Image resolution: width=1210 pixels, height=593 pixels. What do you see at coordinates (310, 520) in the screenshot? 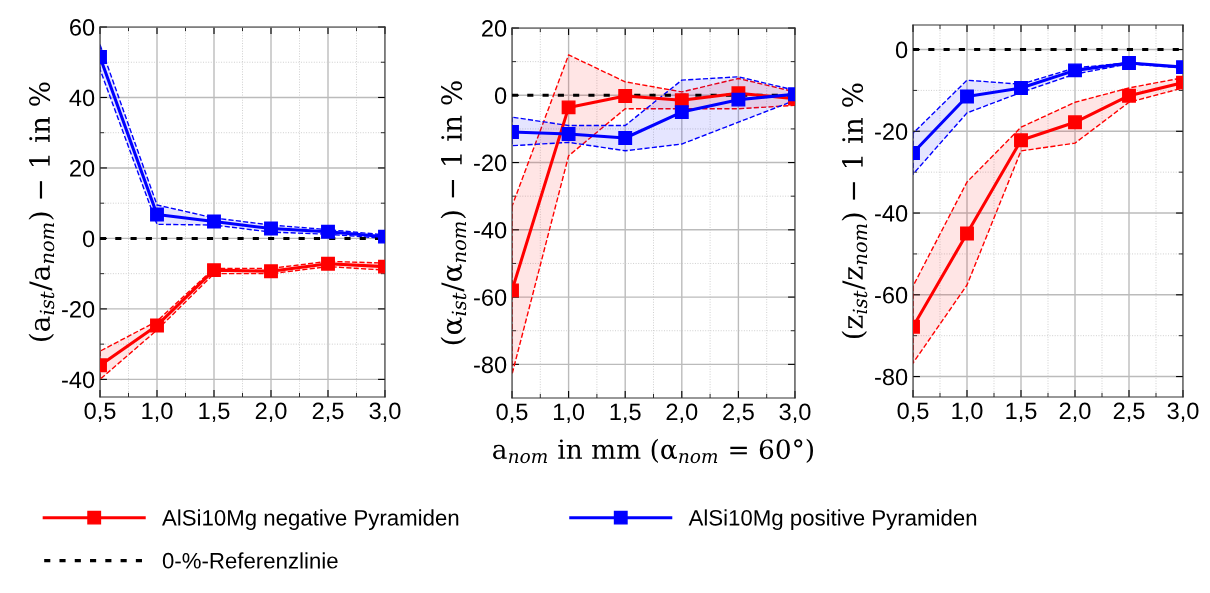
I see `legend-label: AlSi10Mg negative Pyramiden` at bounding box center [310, 520].